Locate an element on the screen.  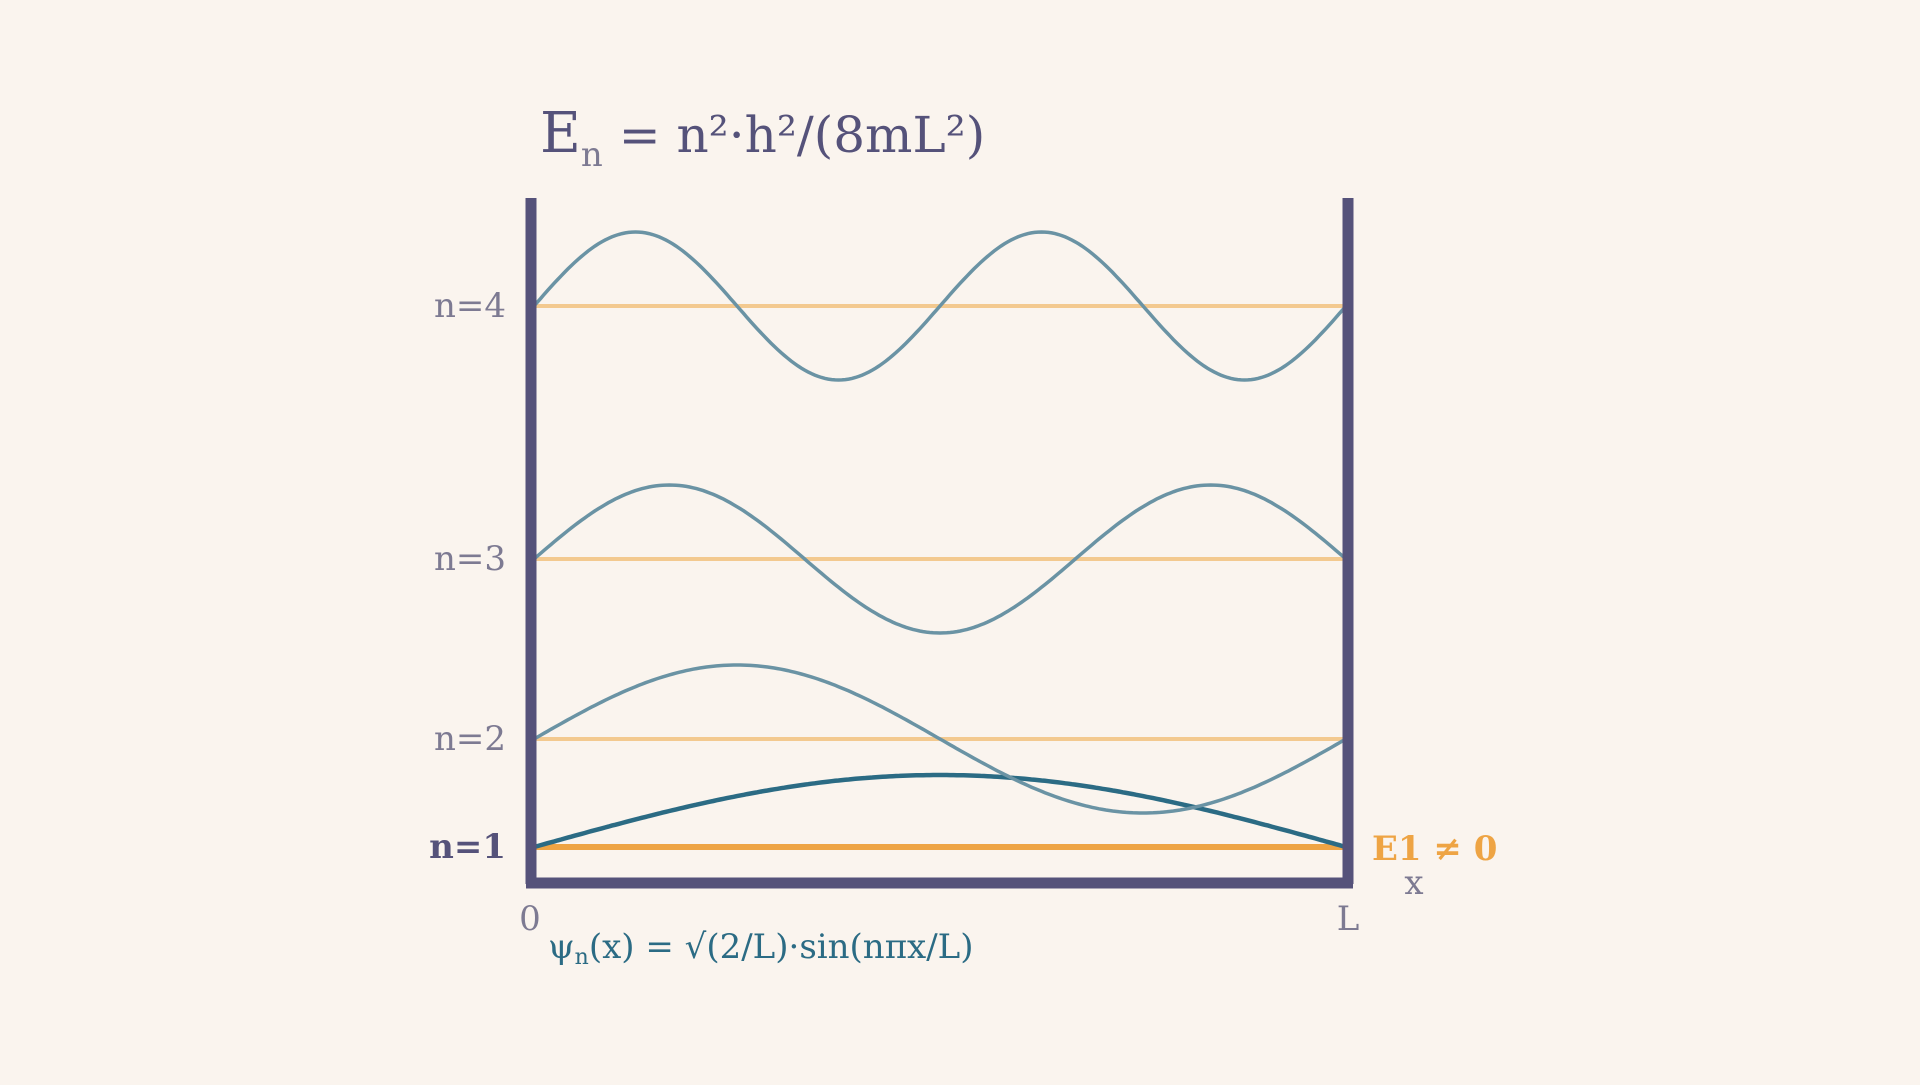
axis-L-label: L is located at coordinates (1348, 919).